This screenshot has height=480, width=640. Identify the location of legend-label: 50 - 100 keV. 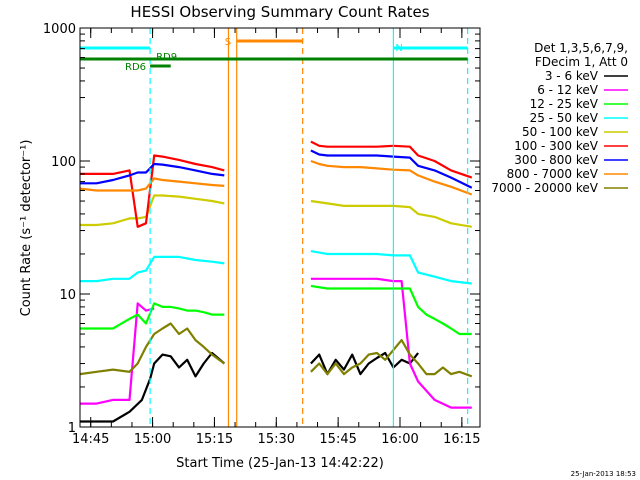
(560, 132).